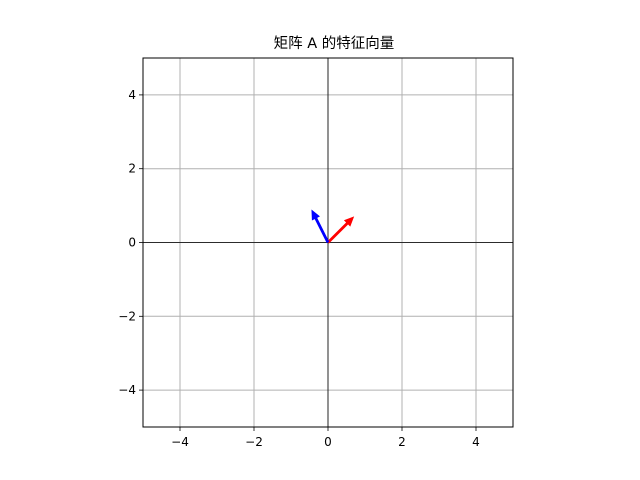 The height and width of the screenshot is (480, 640). Describe the element at coordinates (402, 442) in the screenshot. I see `x-tick-label: 2` at that location.